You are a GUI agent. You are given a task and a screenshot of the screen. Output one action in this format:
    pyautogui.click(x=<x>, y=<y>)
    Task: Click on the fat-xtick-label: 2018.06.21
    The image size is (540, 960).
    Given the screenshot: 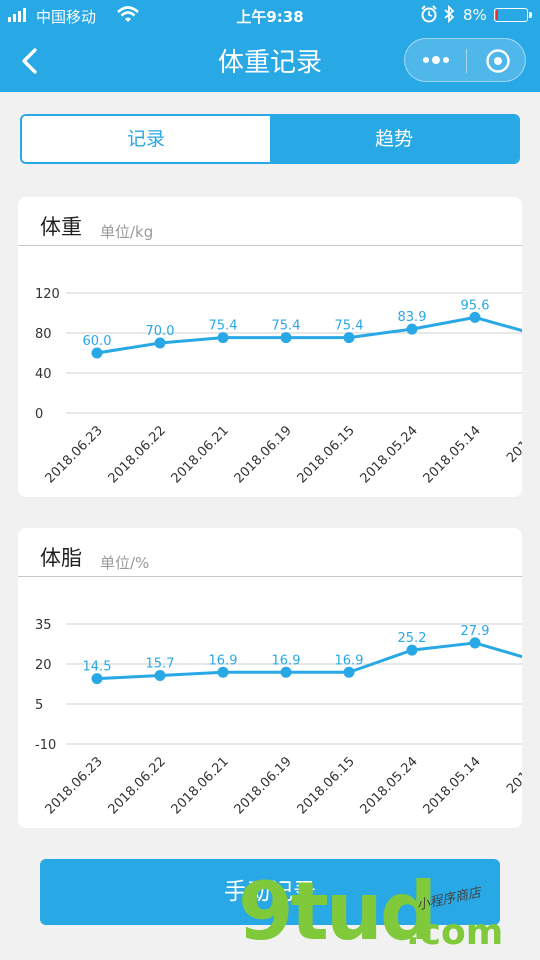 What is the action you would take?
    pyautogui.click(x=200, y=785)
    